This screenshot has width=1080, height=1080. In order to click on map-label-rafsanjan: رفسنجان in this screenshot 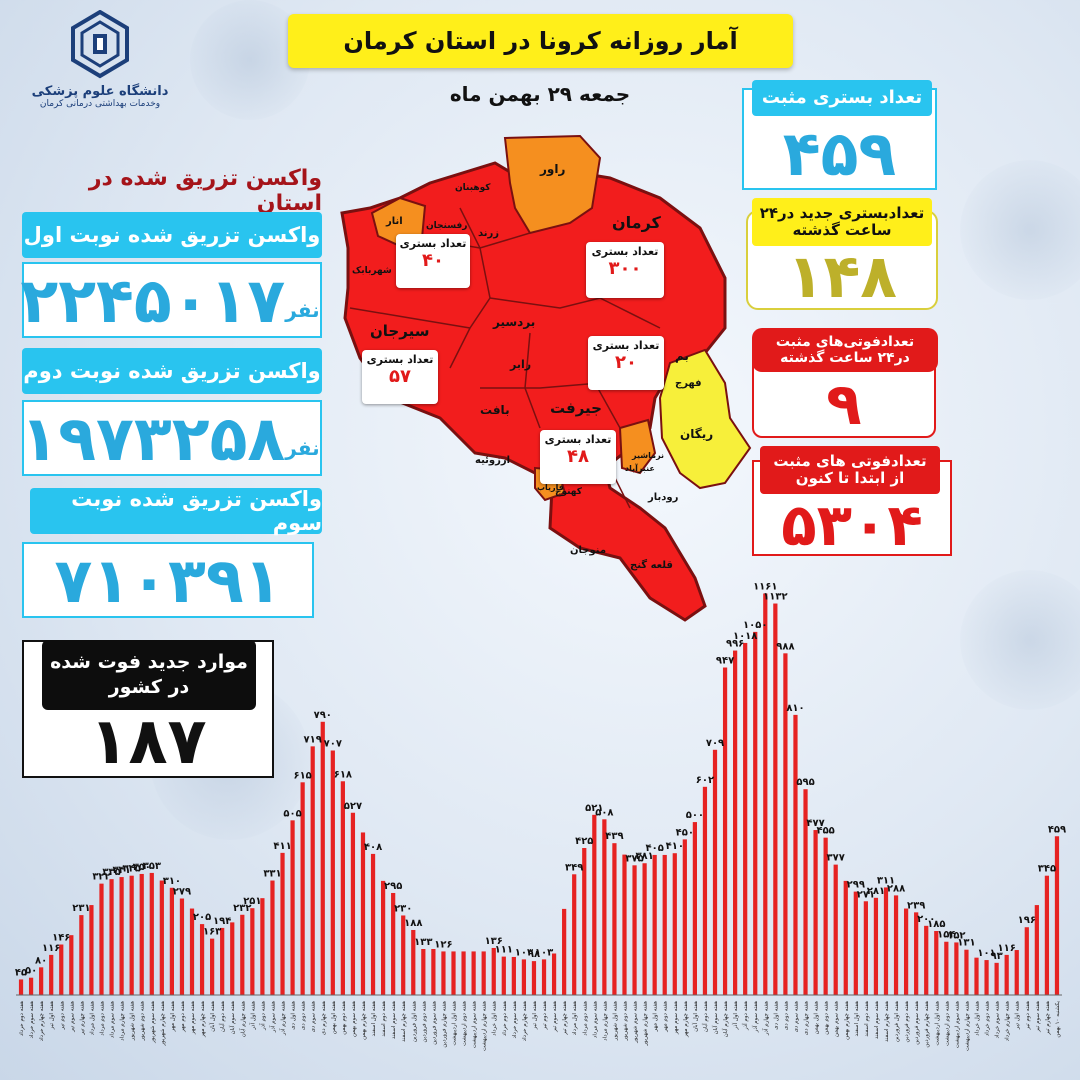, I will do `click(446, 226)`.